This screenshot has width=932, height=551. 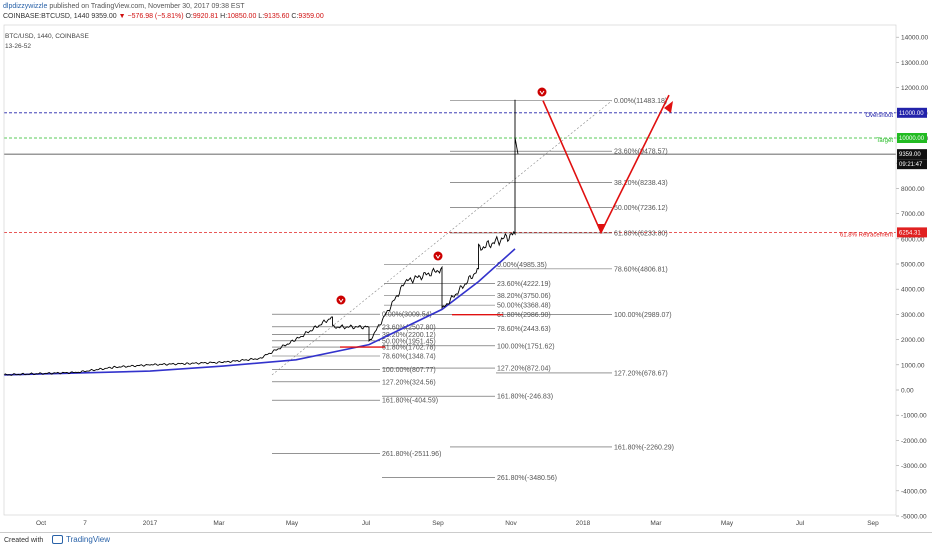 What do you see at coordinates (879, 116) in the screenshot?
I see `level-label: Overshoot` at bounding box center [879, 116].